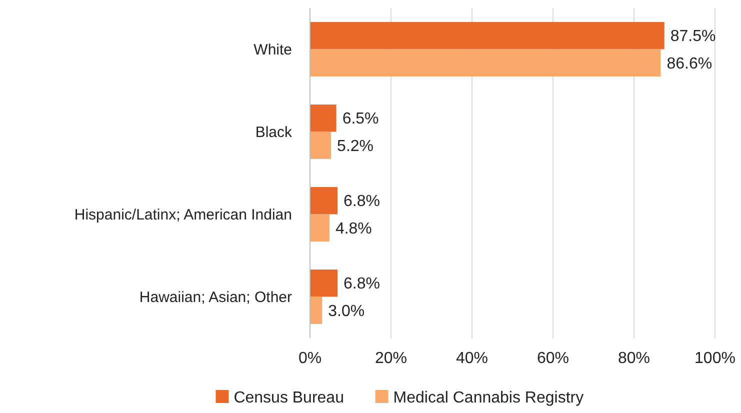 This screenshot has height=413, width=741. Describe the element at coordinates (273, 132) in the screenshot. I see `y-tick-label: Black` at that location.